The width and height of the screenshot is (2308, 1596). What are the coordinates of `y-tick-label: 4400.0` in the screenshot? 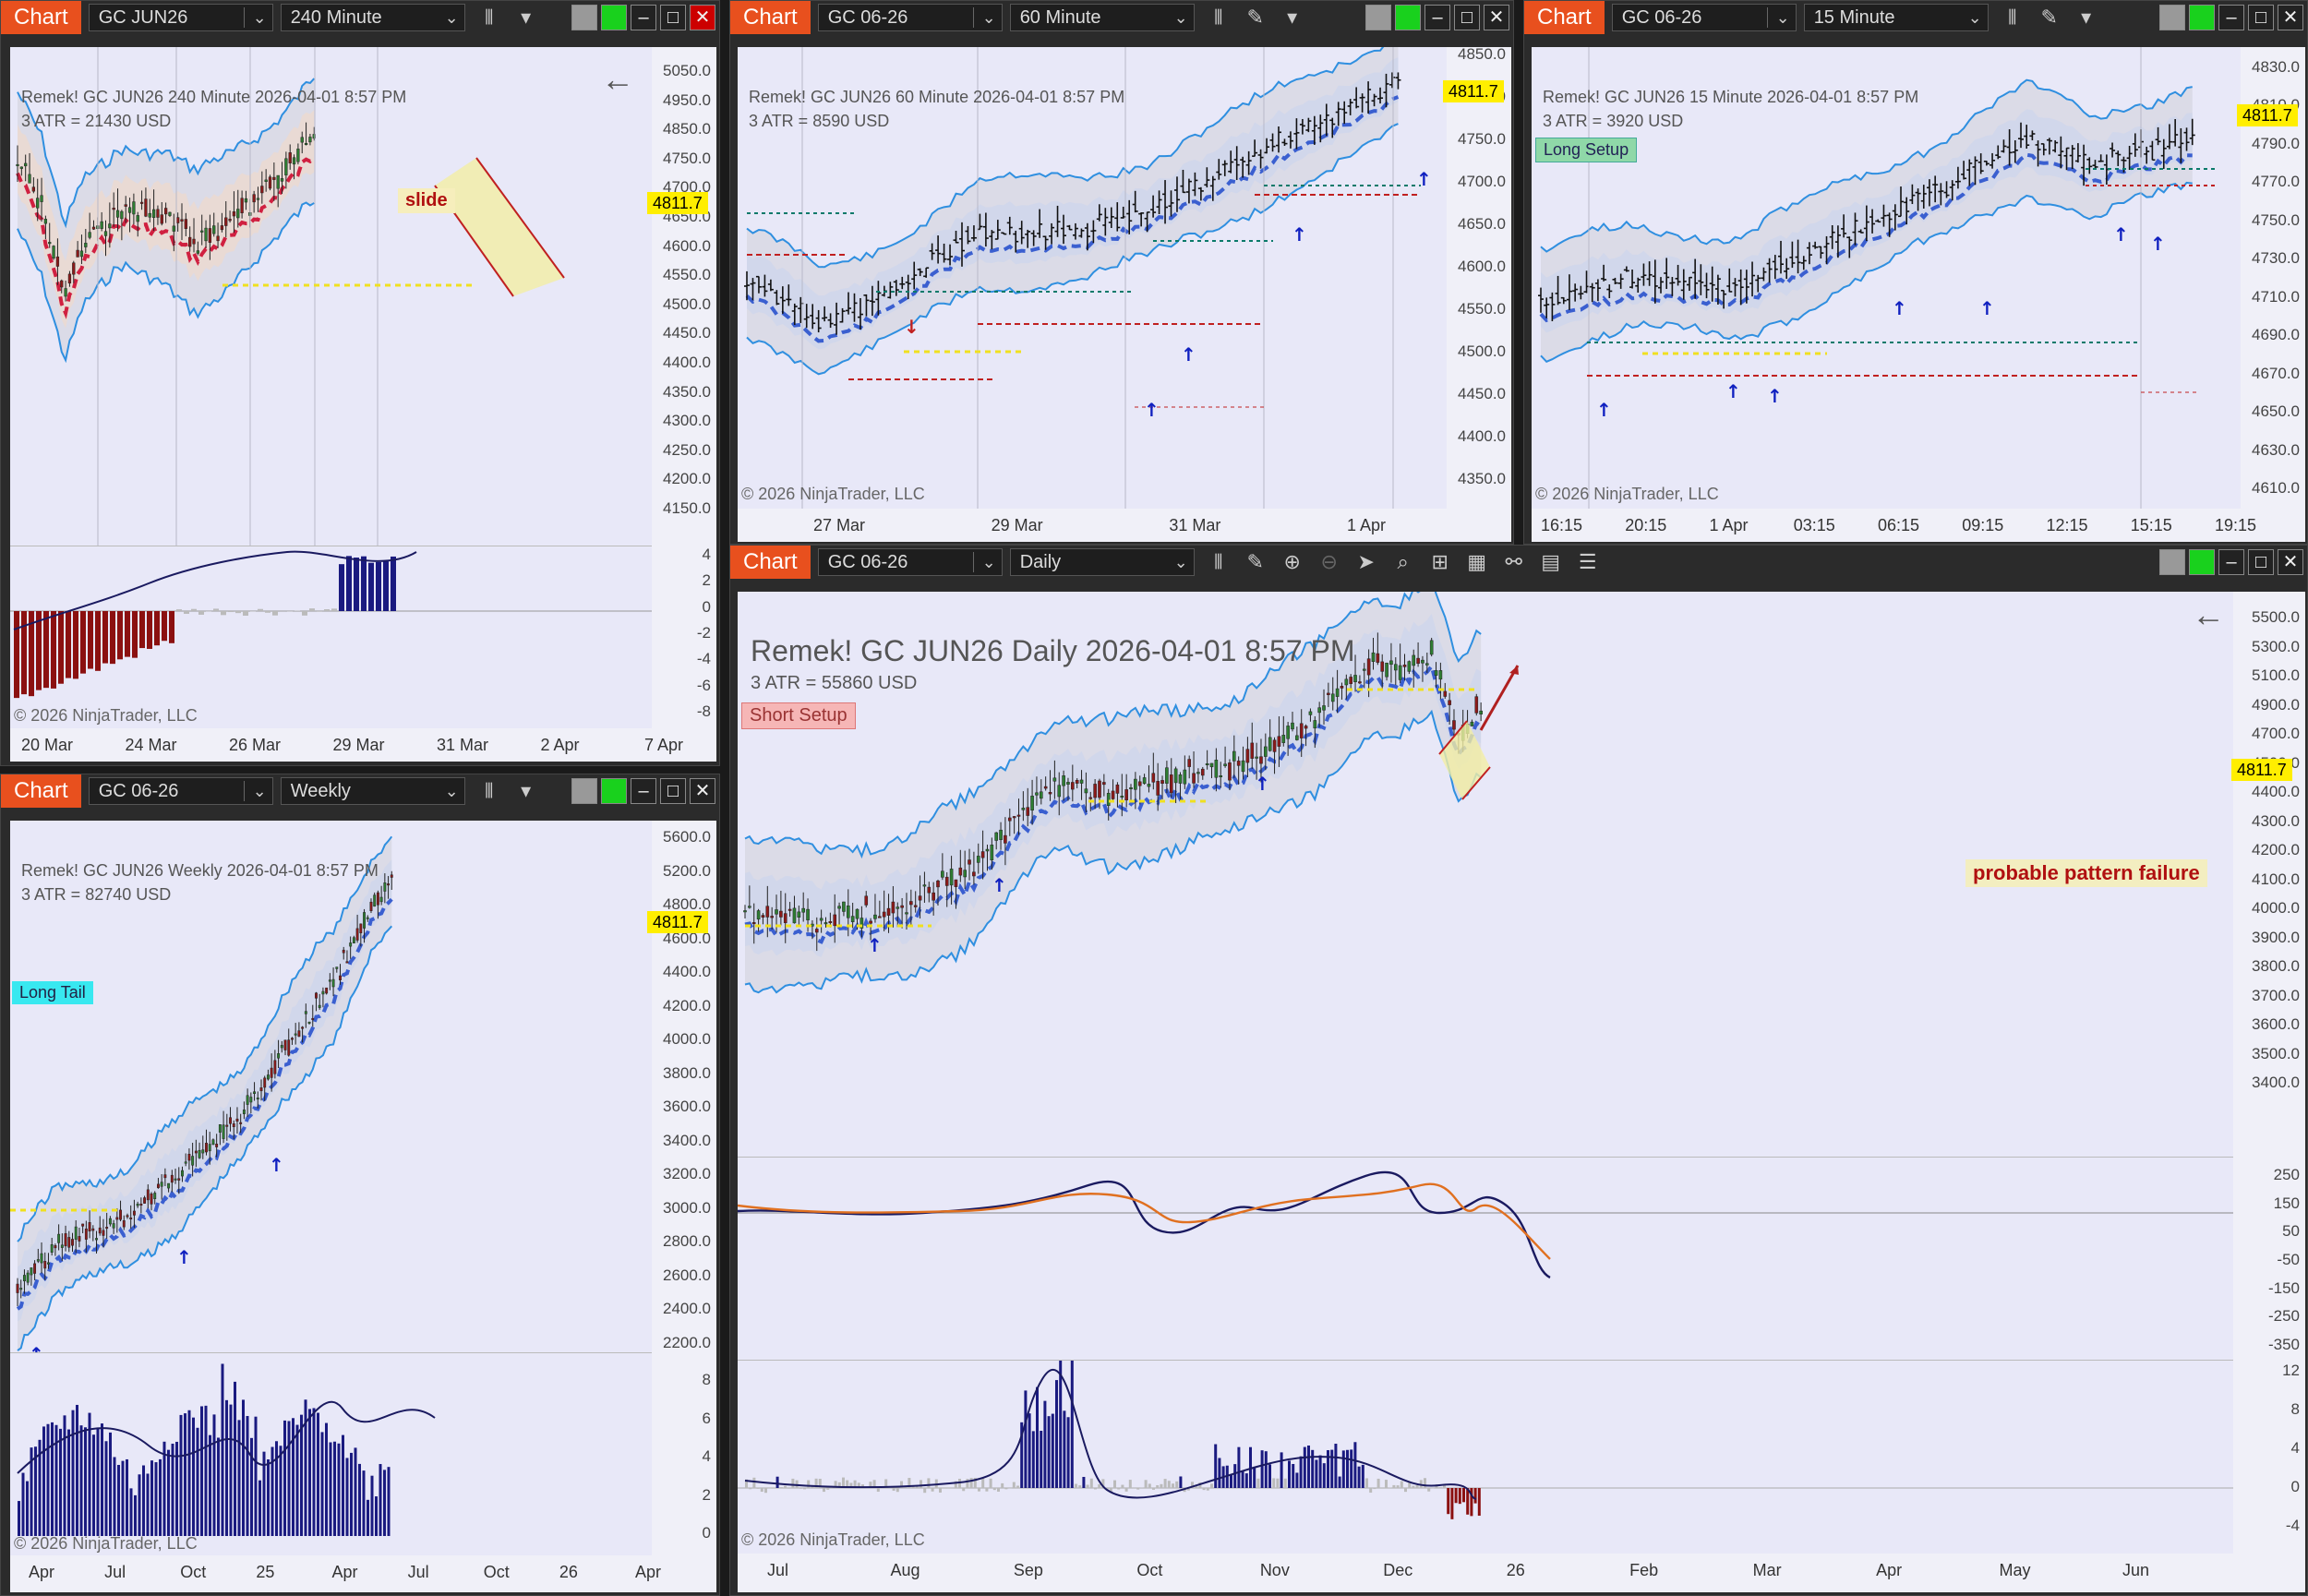 It's located at (1482, 436).